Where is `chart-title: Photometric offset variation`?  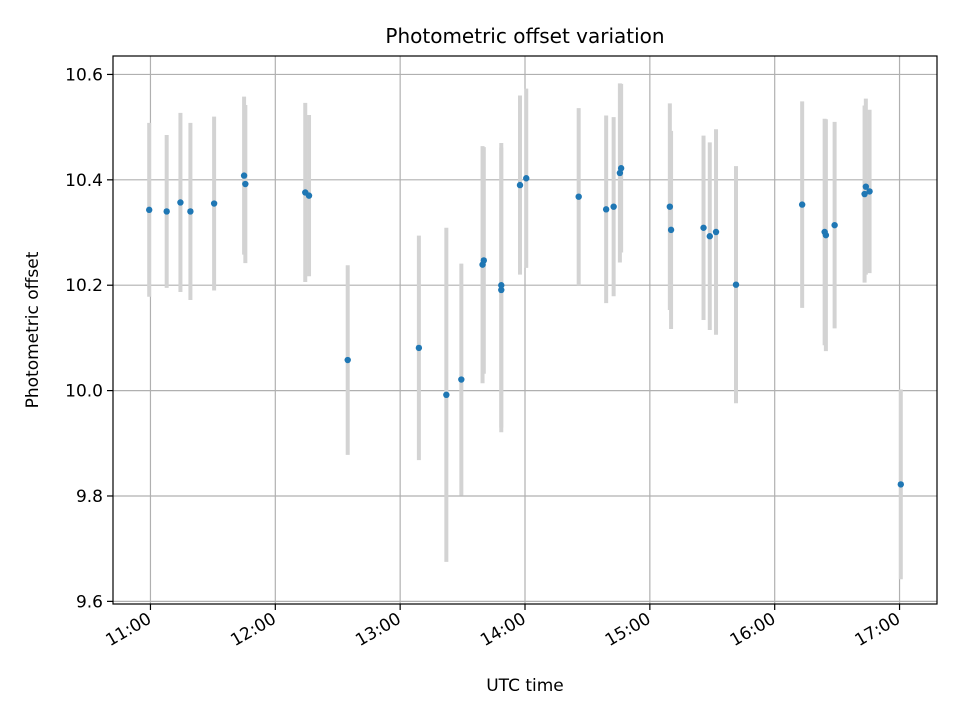
chart-title: Photometric offset variation is located at coordinates (524, 36).